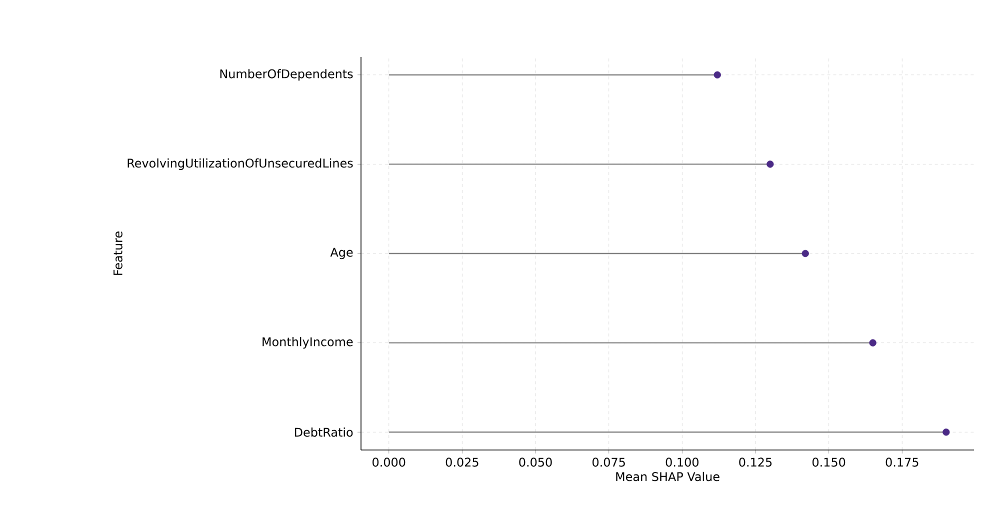 The width and height of the screenshot is (987, 523). Describe the element at coordinates (286, 75) in the screenshot. I see `y-tick-label: NumberOfDependents` at that location.